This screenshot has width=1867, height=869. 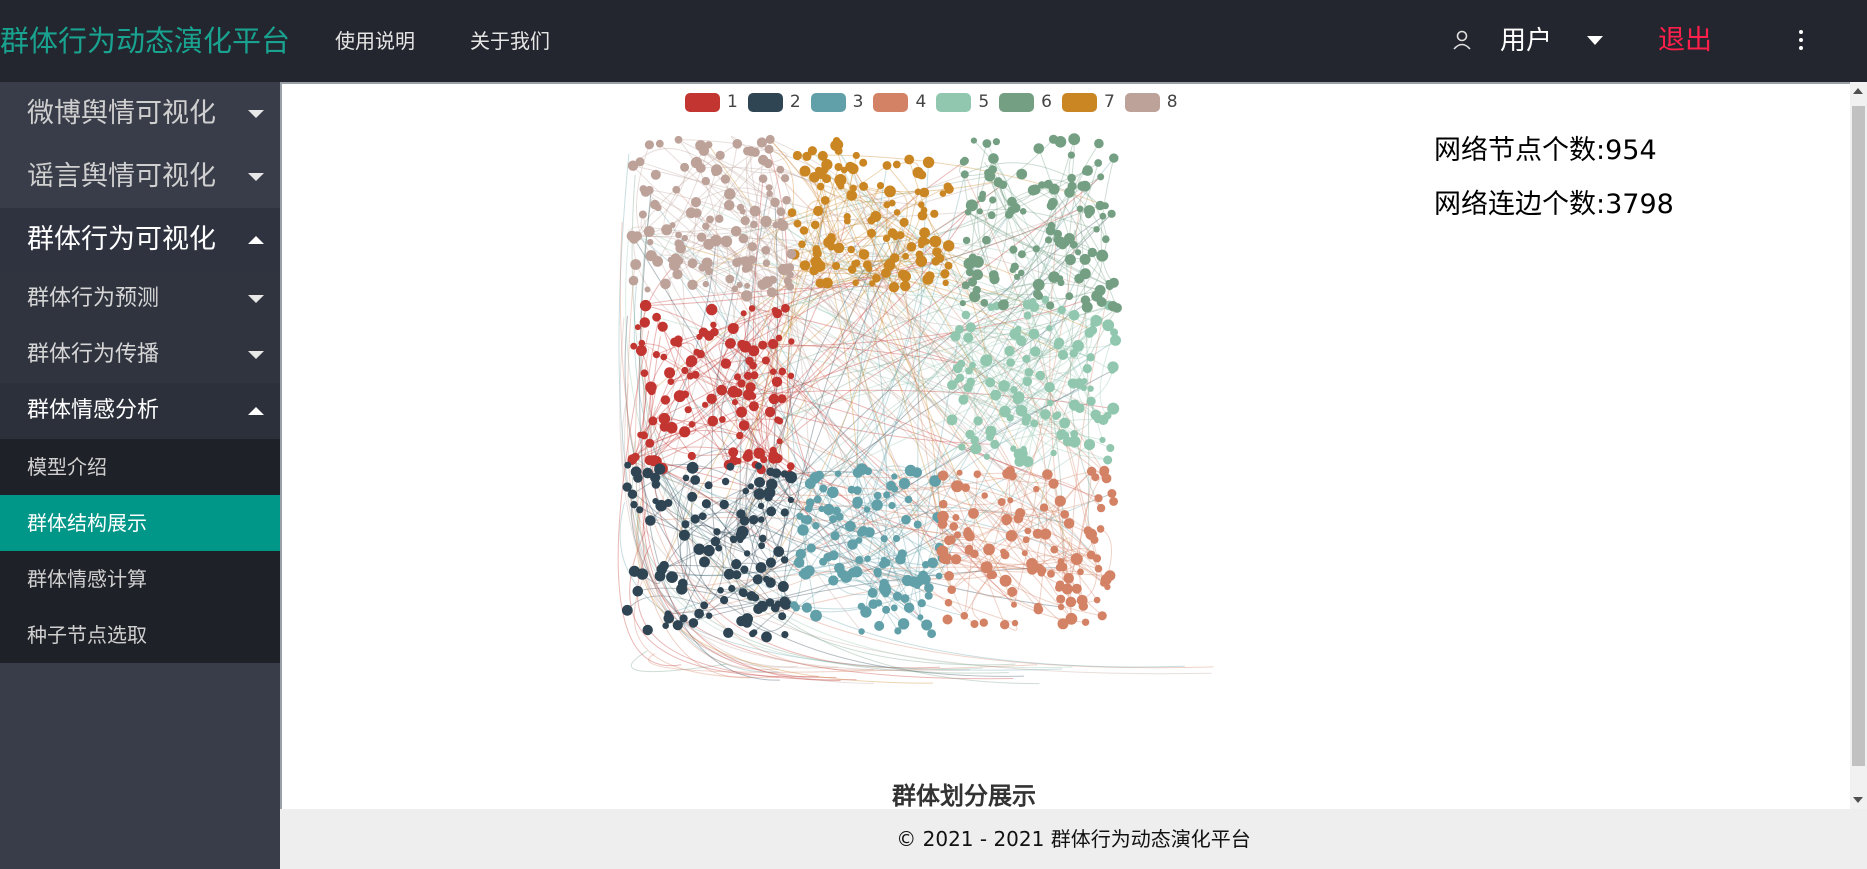 I want to click on legend-item-4: 4, so click(x=899, y=102).